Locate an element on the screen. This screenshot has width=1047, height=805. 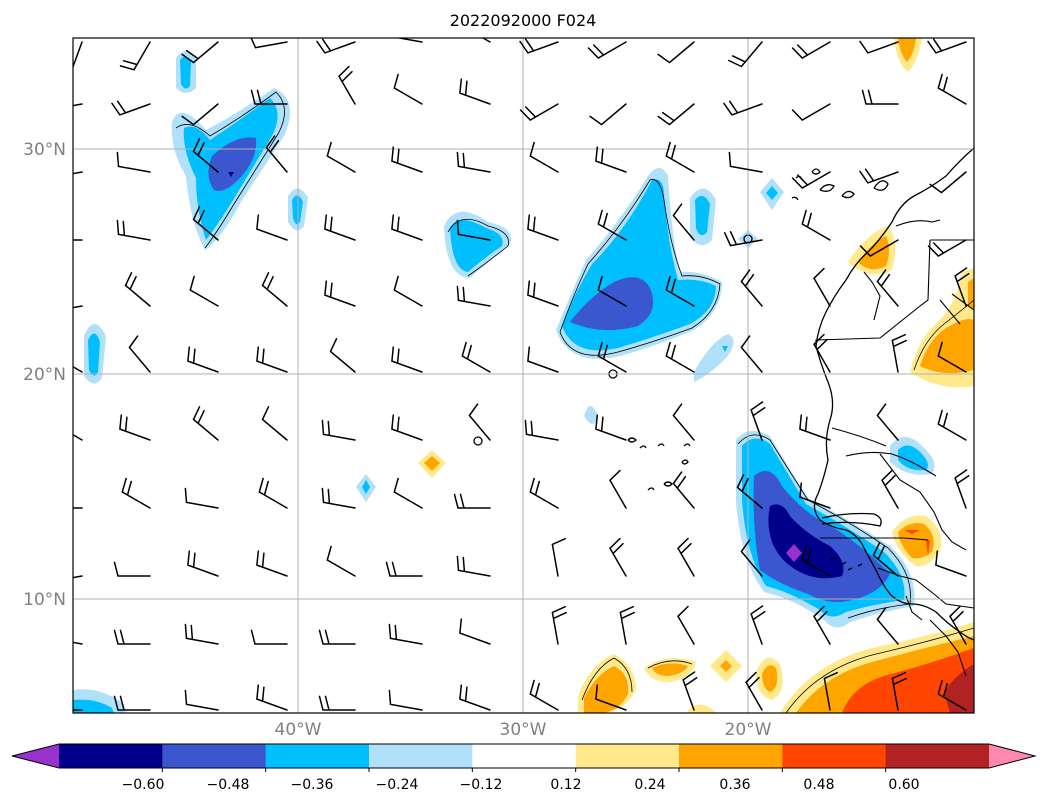
colorbar-tick-label: −0.36 is located at coordinates (312, 785).